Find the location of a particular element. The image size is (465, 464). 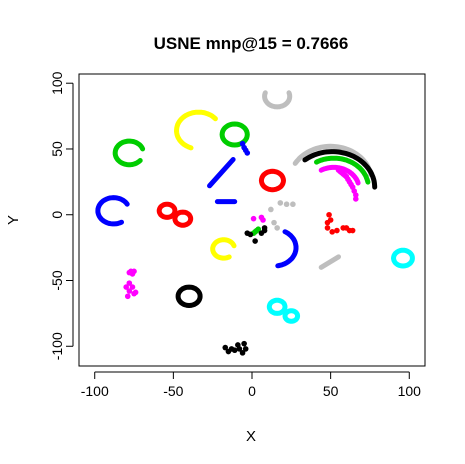

y-tick-label: 0 is located at coordinates (57, 215).